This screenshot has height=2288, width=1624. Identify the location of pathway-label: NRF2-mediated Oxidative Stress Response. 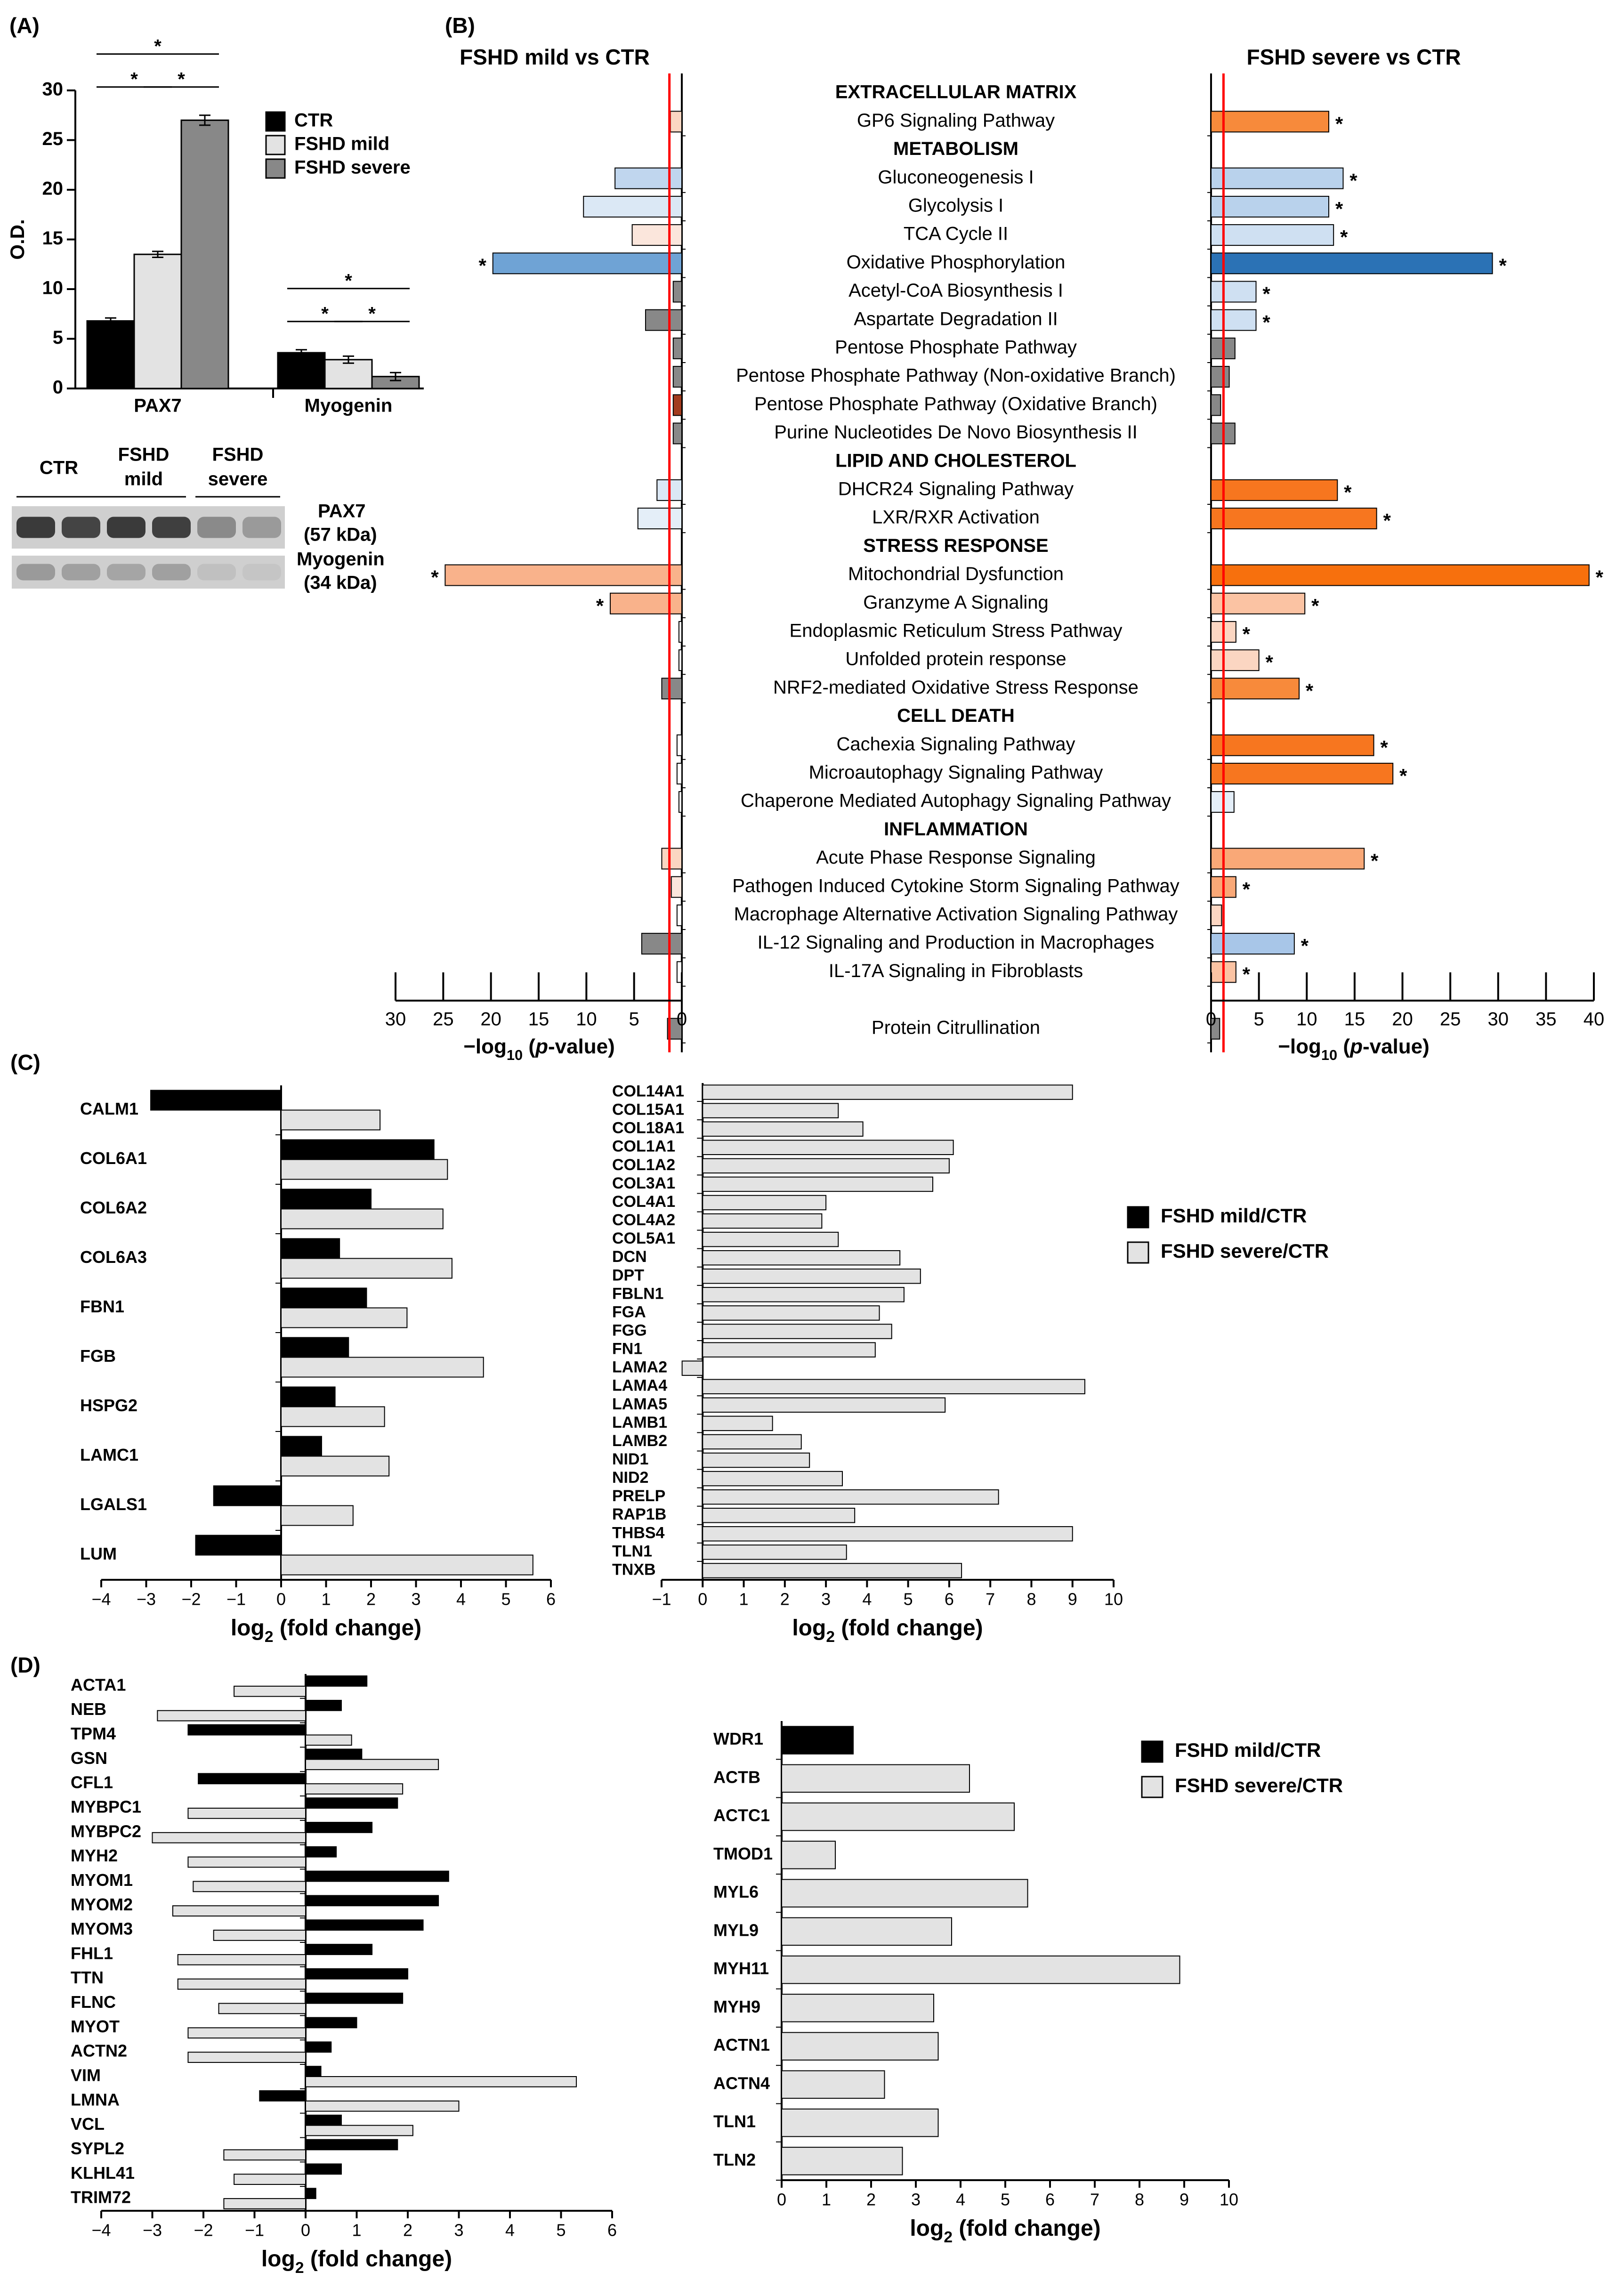
(956, 688).